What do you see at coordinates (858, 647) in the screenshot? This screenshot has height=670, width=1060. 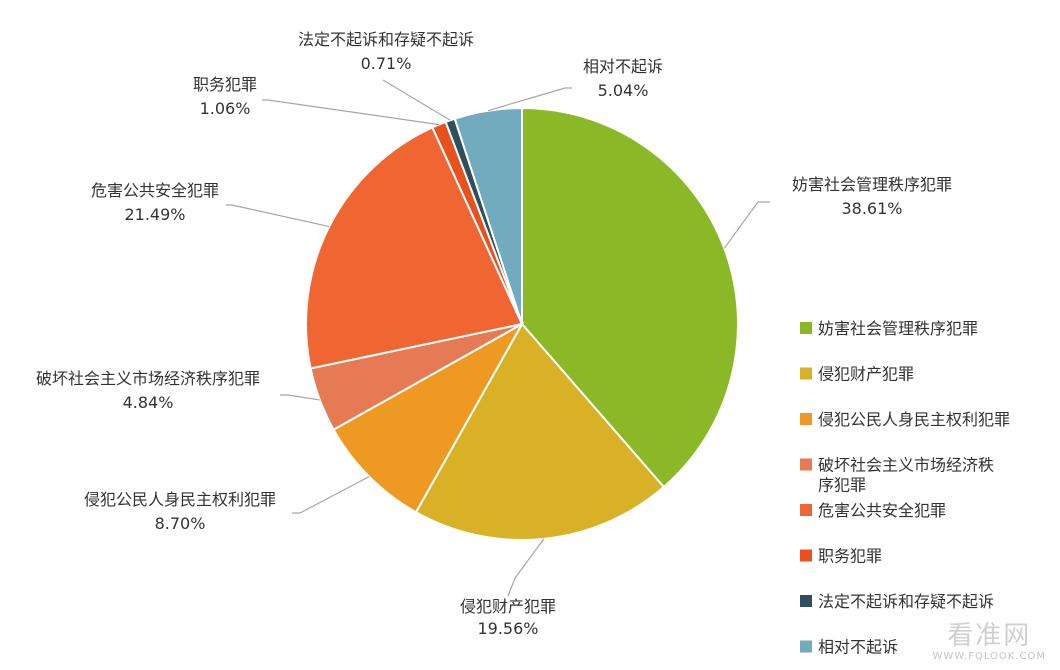 I see `legend-label: 相对不起诉` at bounding box center [858, 647].